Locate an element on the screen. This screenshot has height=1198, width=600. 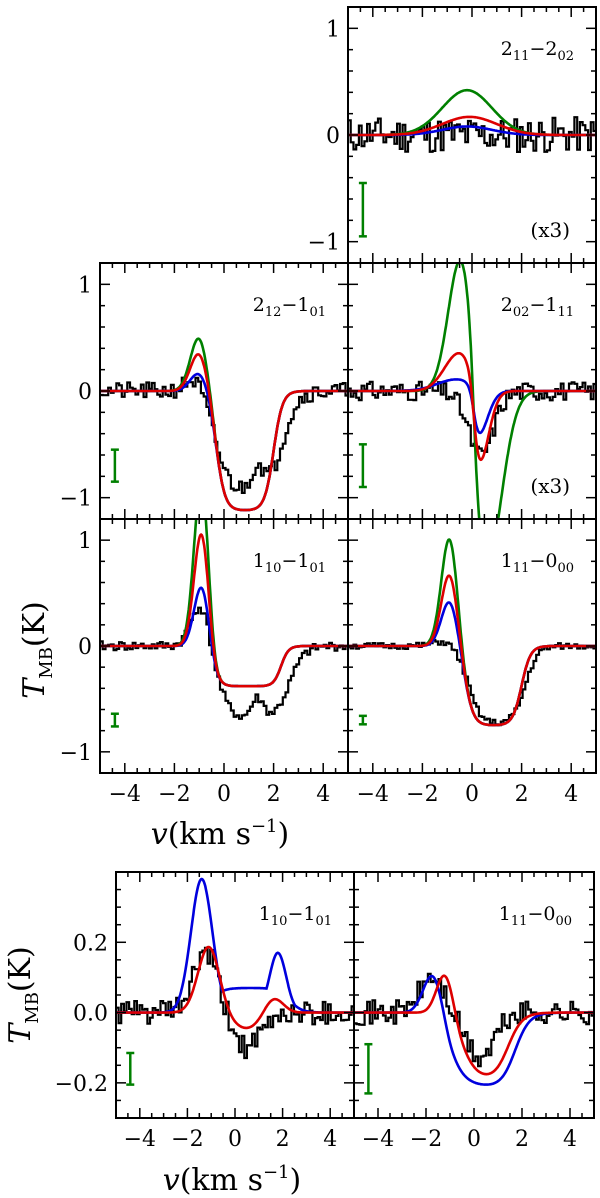
panel-111-000-upper: −4 −2 0 2 4 111−000 is located at coordinates (472, 662).